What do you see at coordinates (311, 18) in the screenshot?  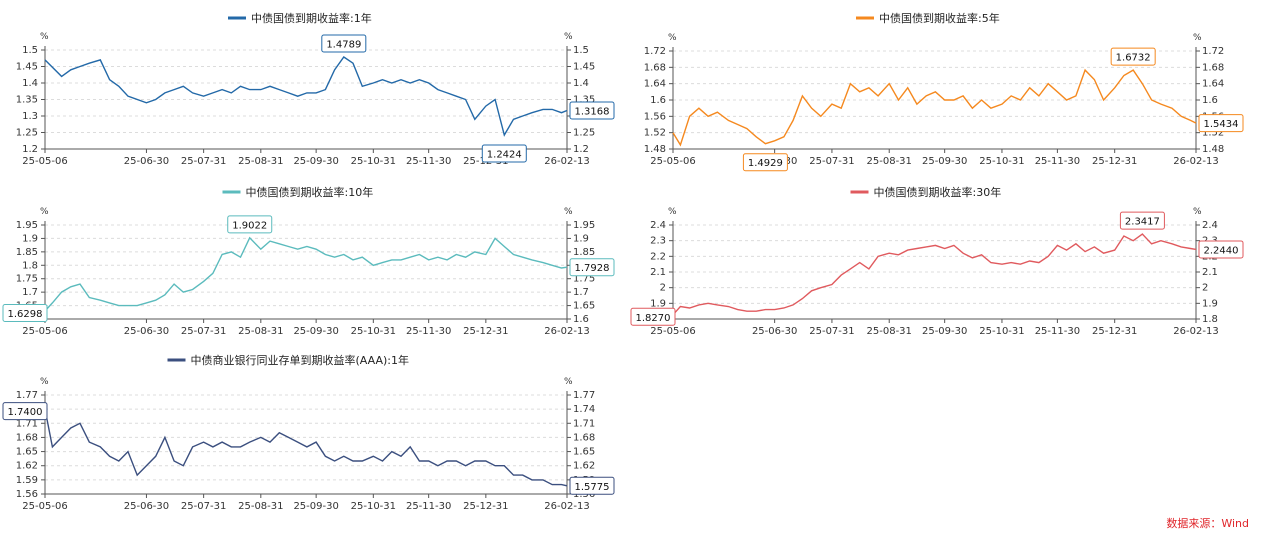 I see `legend-label: 中债国债到期收益率:1年` at bounding box center [311, 18].